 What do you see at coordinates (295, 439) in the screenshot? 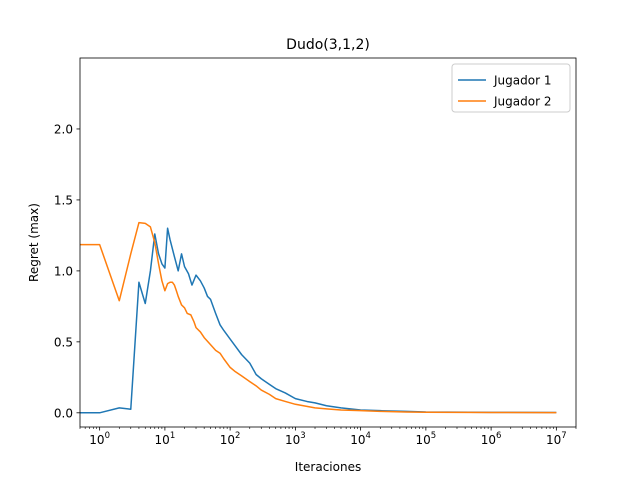
I see `x-tick-label: 10³` at bounding box center [295, 439].